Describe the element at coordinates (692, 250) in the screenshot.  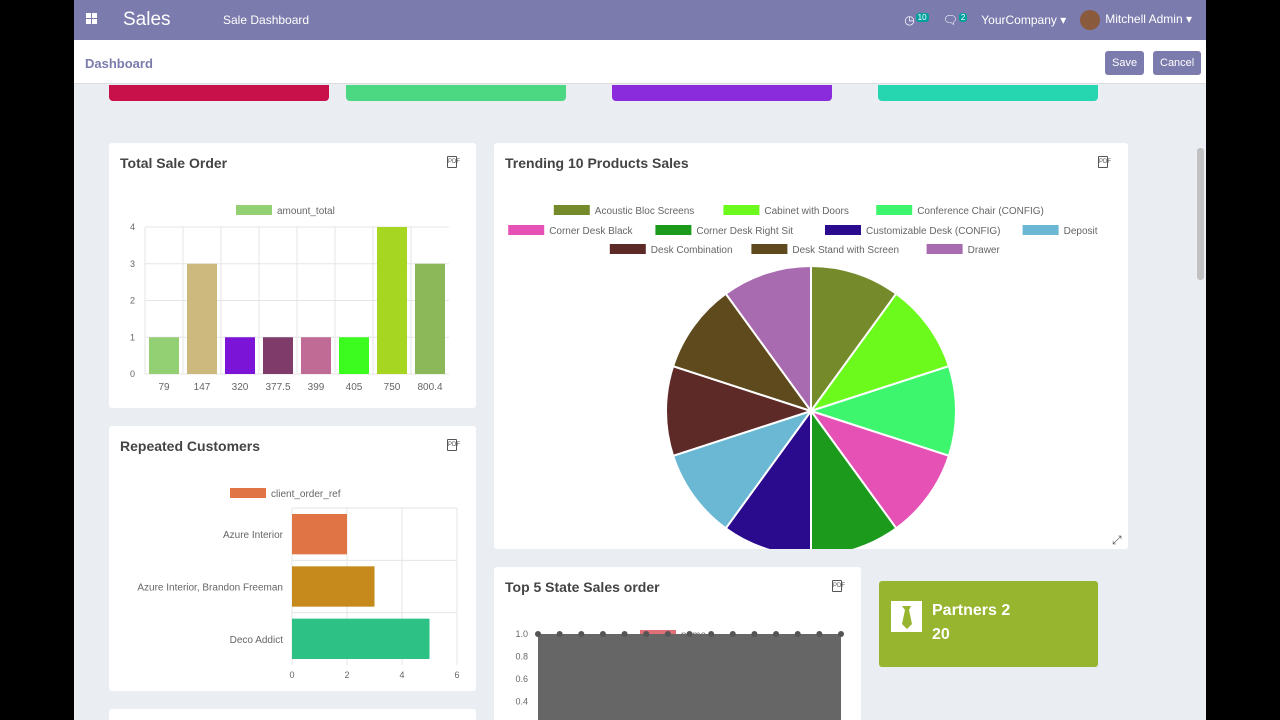
I see `legend-label: Desk Combination` at that location.